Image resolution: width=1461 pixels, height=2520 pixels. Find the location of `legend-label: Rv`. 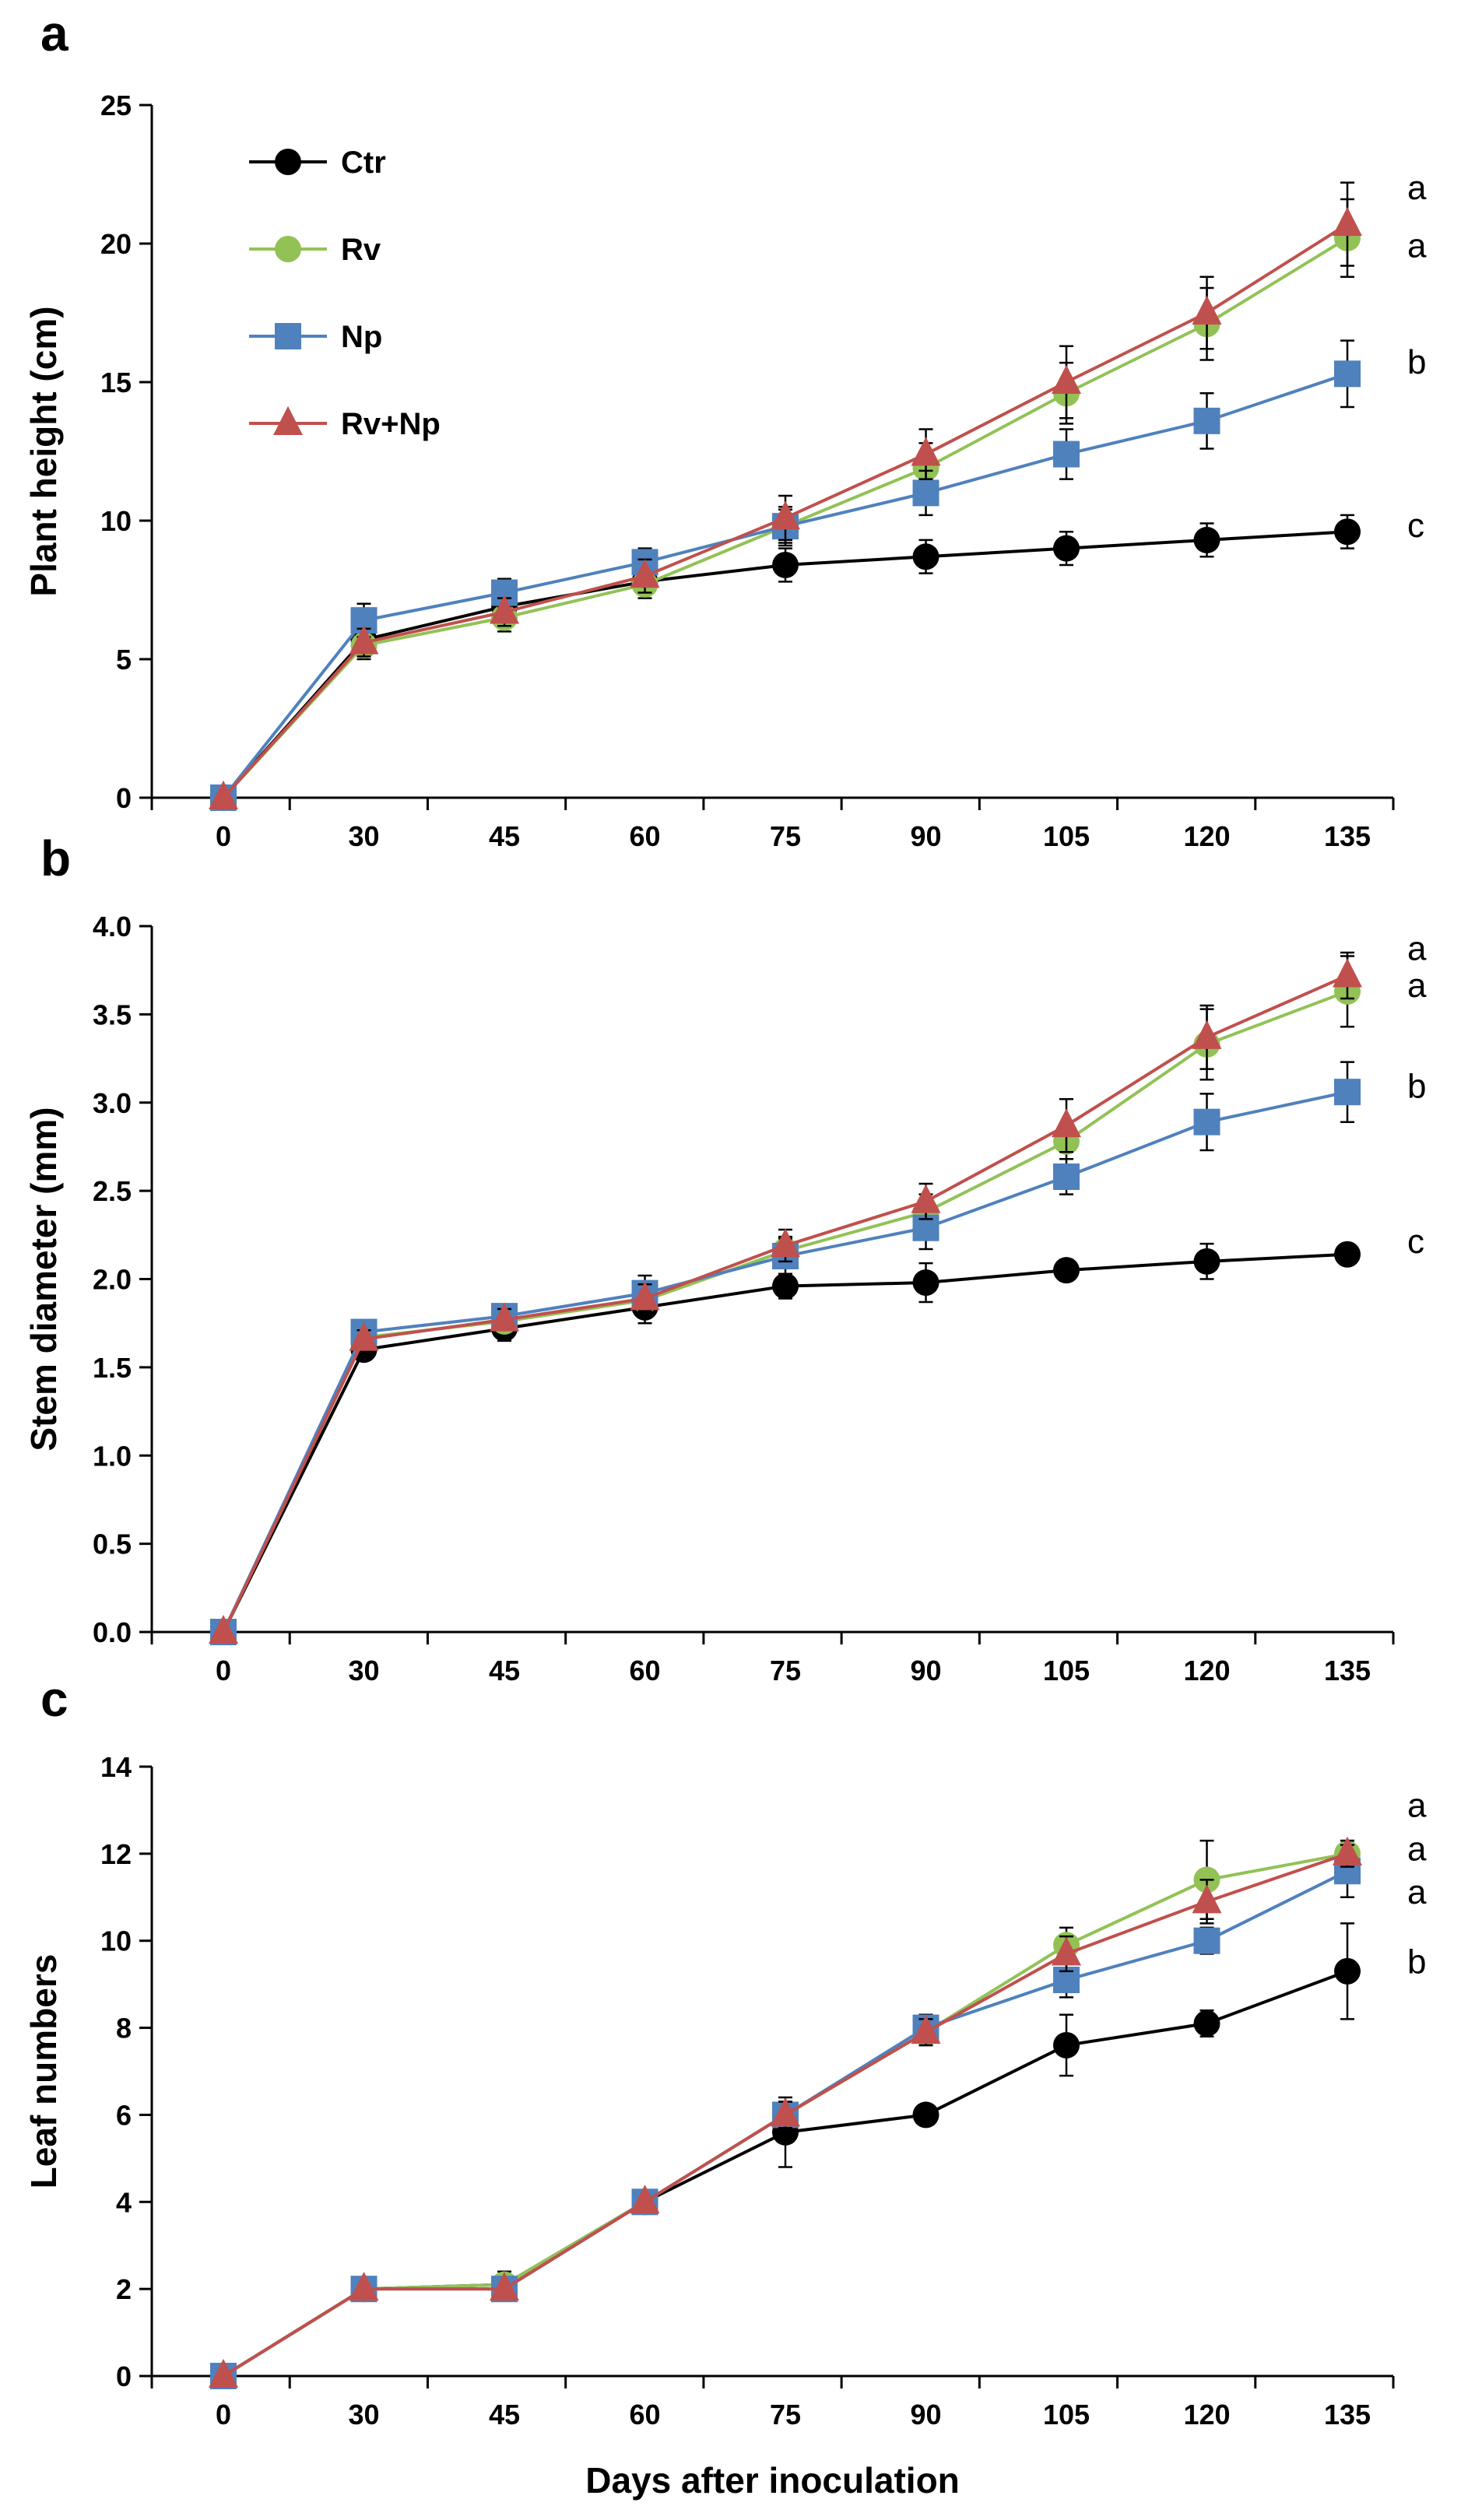

legend-label: Rv is located at coordinates (361, 250).